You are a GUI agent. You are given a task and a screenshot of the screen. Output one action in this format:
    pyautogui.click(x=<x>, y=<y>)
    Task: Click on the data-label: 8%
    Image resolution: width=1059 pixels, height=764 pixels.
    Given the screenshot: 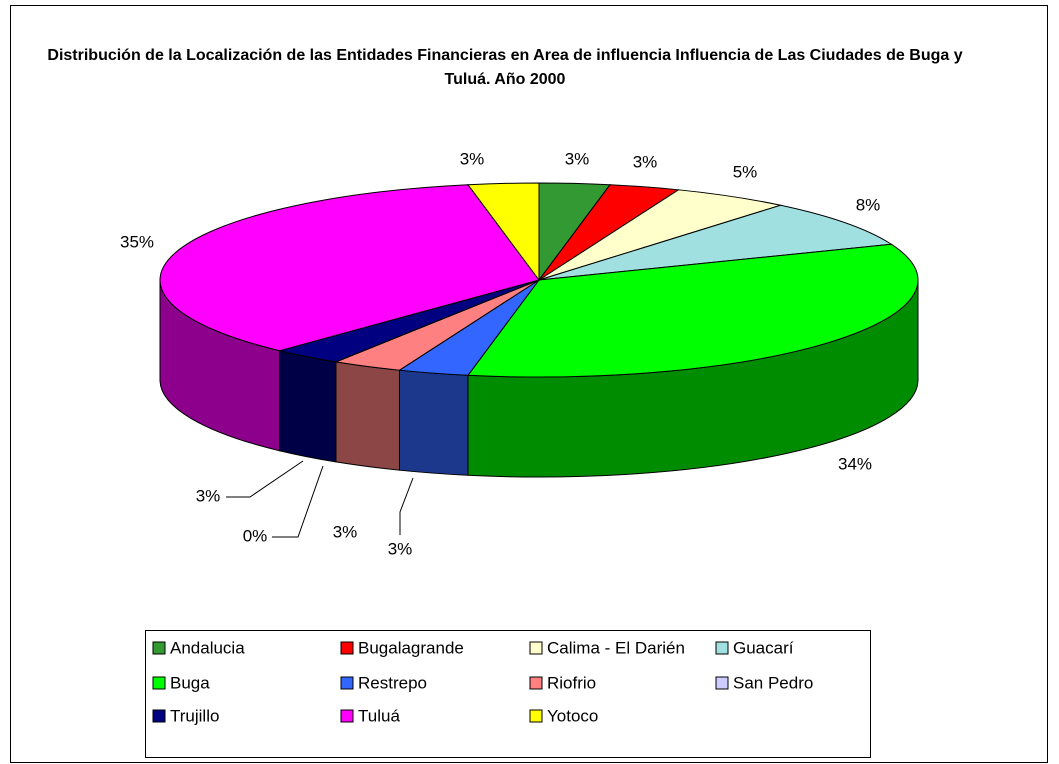 What is the action you would take?
    pyautogui.click(x=868, y=204)
    